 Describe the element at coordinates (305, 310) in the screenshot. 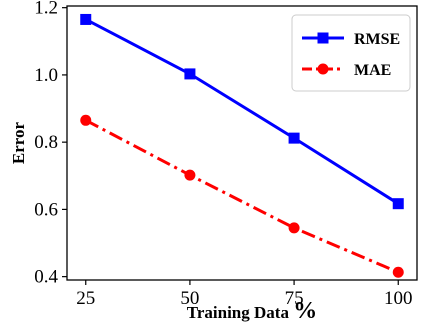

I see `x-axis-label-suffix: %` at that location.